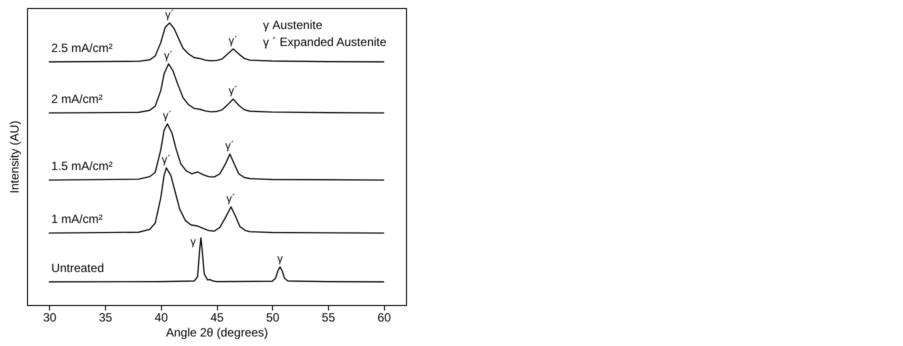  Describe the element at coordinates (293, 25) in the screenshot. I see `annotation: γ Austenite` at that location.